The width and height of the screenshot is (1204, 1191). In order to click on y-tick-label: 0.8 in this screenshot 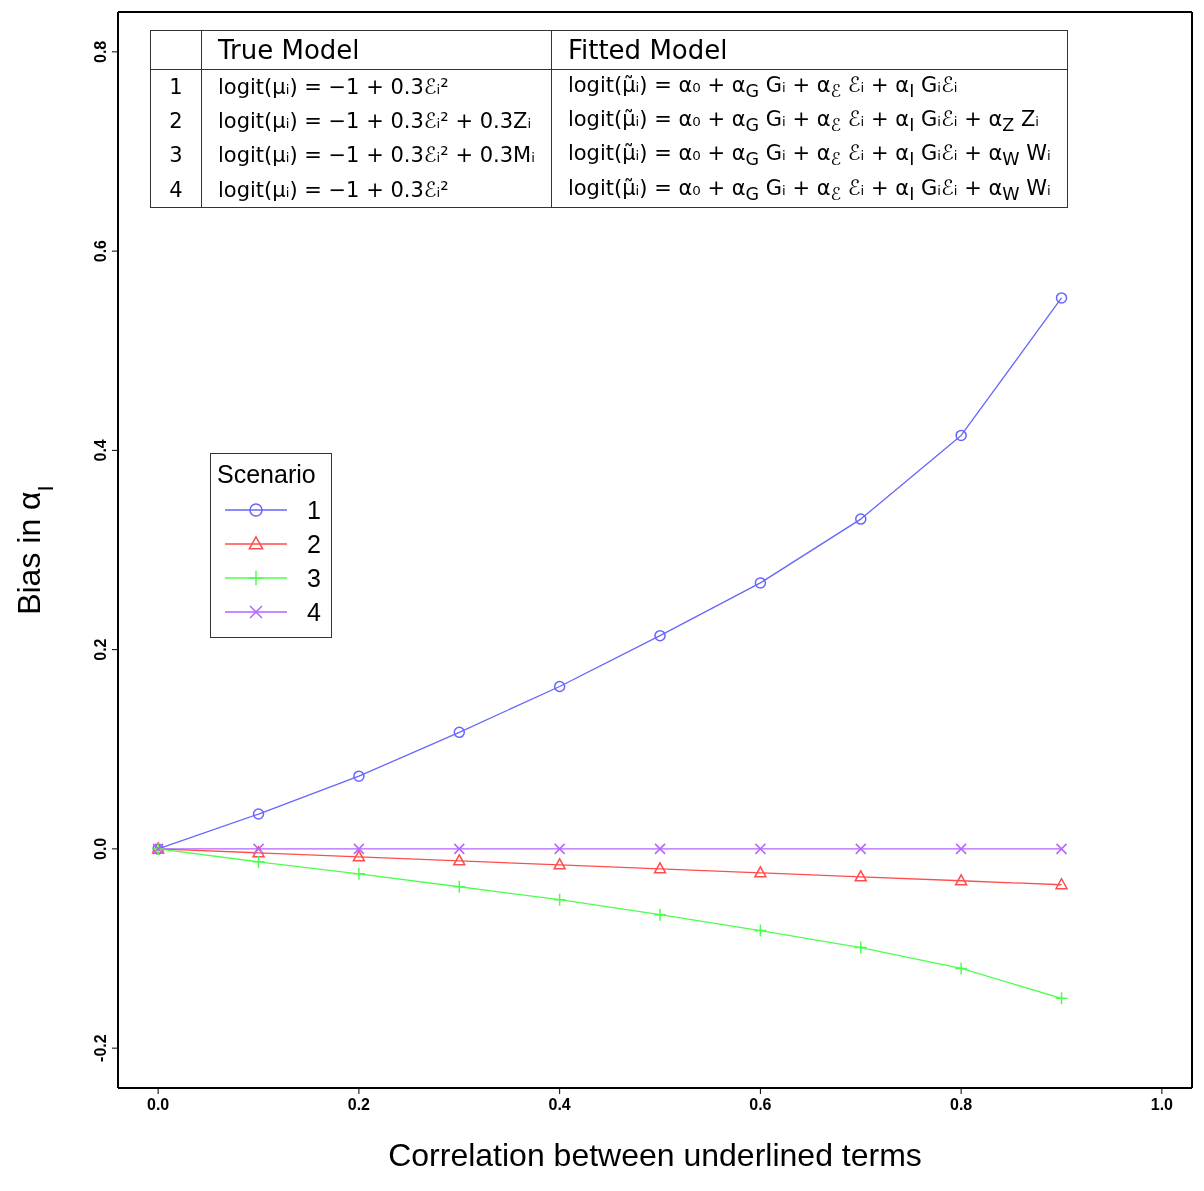, I will do `click(100, 51)`.